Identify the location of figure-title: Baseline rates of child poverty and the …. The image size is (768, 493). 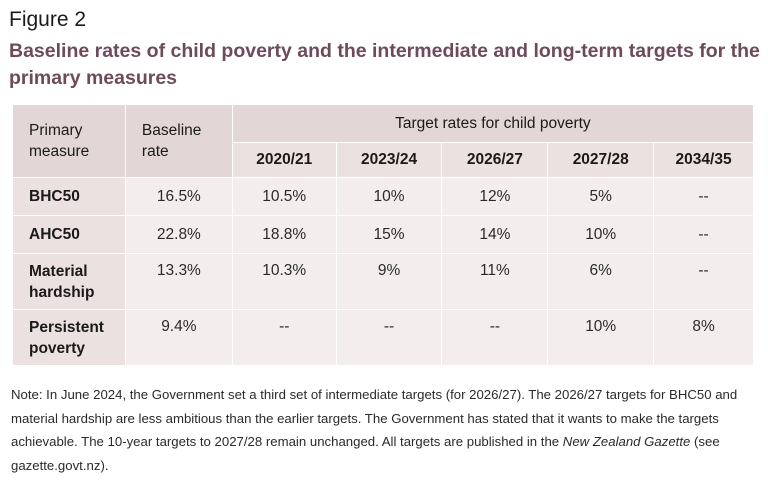
(384, 64).